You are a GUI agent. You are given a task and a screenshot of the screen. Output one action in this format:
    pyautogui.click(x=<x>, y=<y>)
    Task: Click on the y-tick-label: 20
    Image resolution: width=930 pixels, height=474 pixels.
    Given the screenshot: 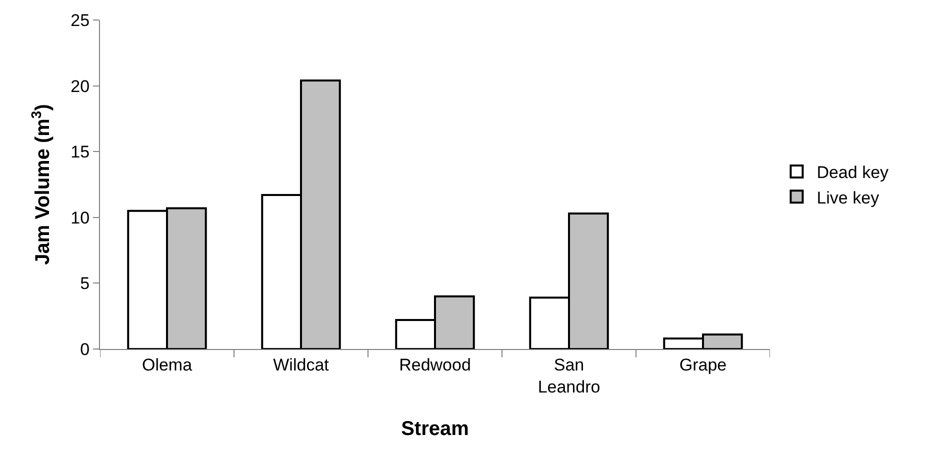 What is the action you would take?
    pyautogui.click(x=80, y=86)
    